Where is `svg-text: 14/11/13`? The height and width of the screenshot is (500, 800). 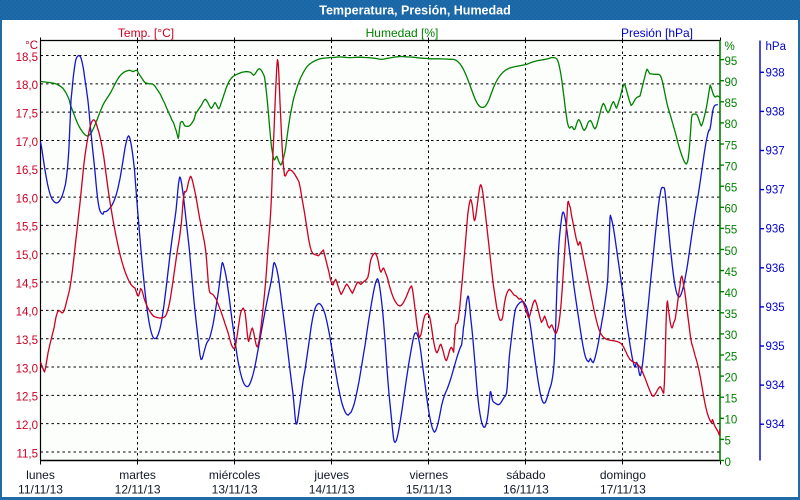
svg-text: 14/11/13 is located at coordinates (332, 490).